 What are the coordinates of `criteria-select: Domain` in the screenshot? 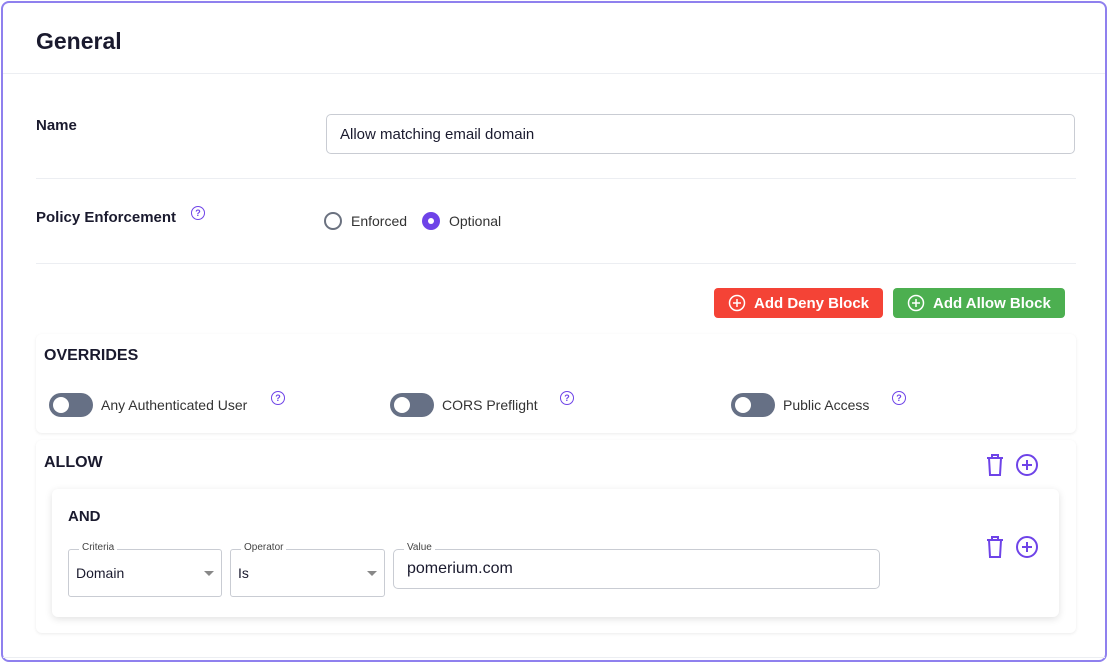 It's located at (145, 573).